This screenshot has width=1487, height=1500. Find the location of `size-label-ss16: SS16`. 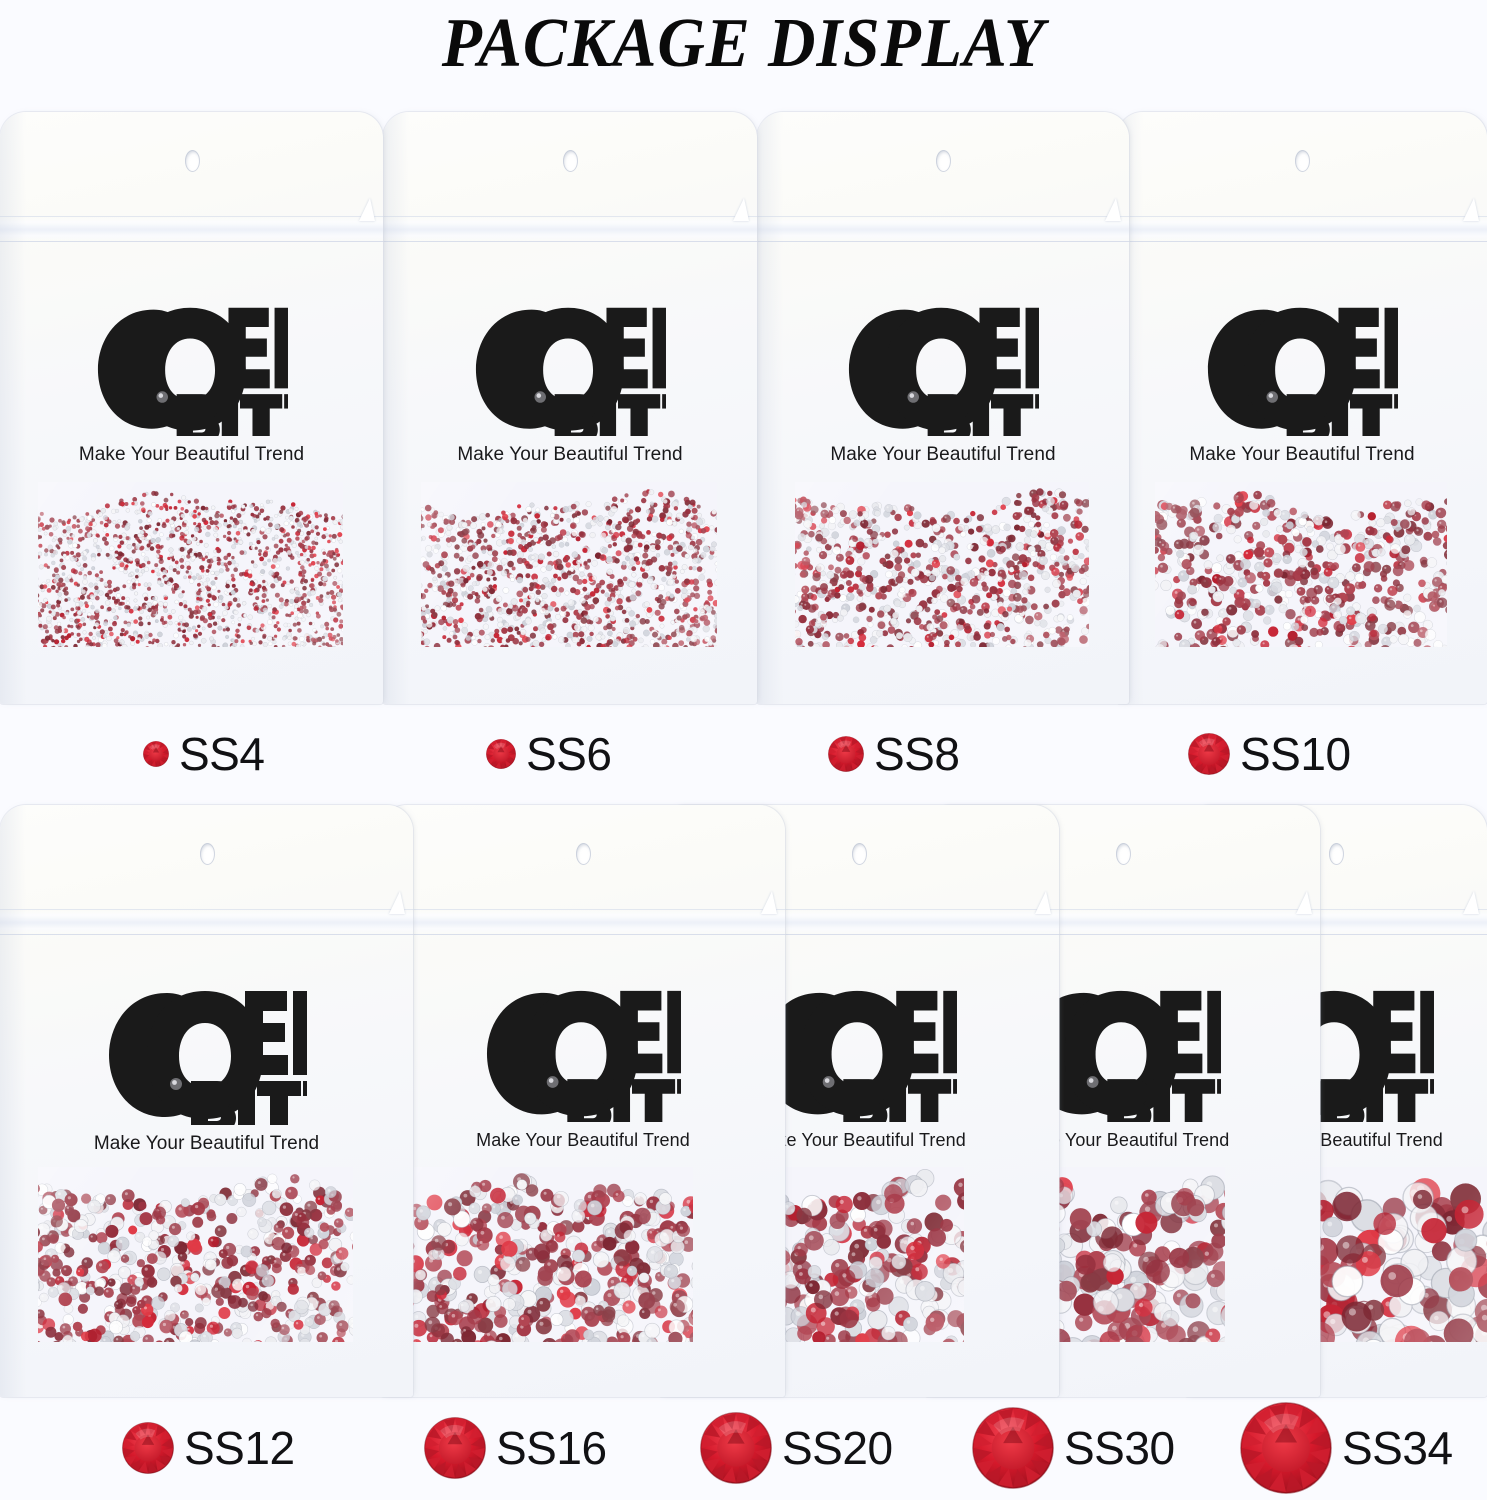

size-label-ss16: SS16 is located at coordinates (515, 1448).